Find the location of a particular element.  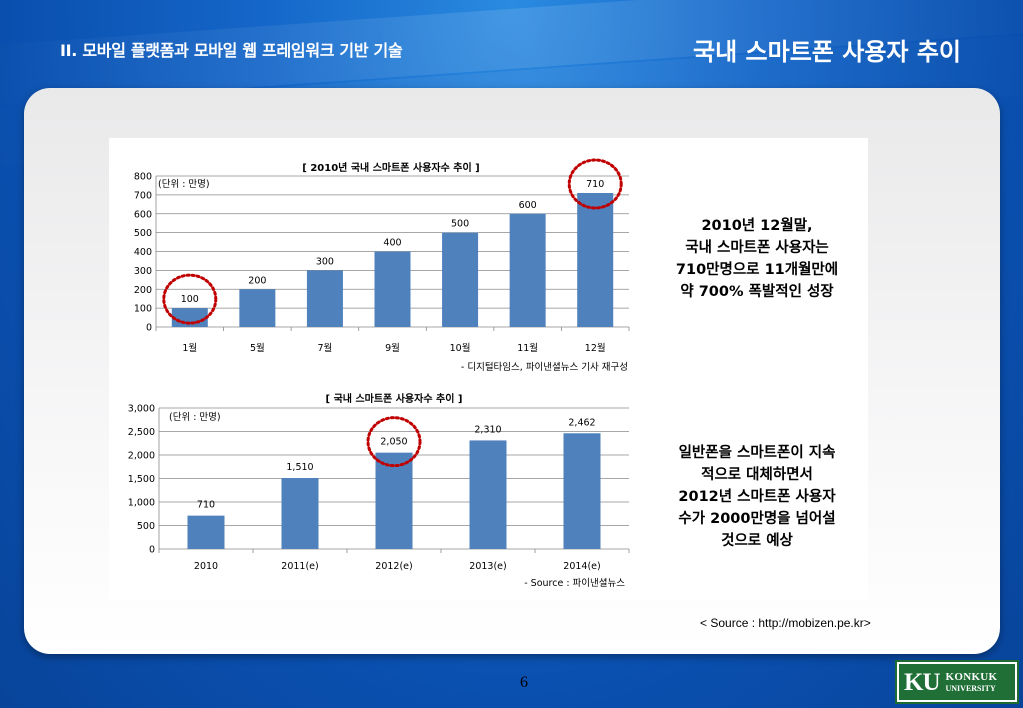

note-line: 710만명으로 11개월만에 is located at coordinates (757, 270).